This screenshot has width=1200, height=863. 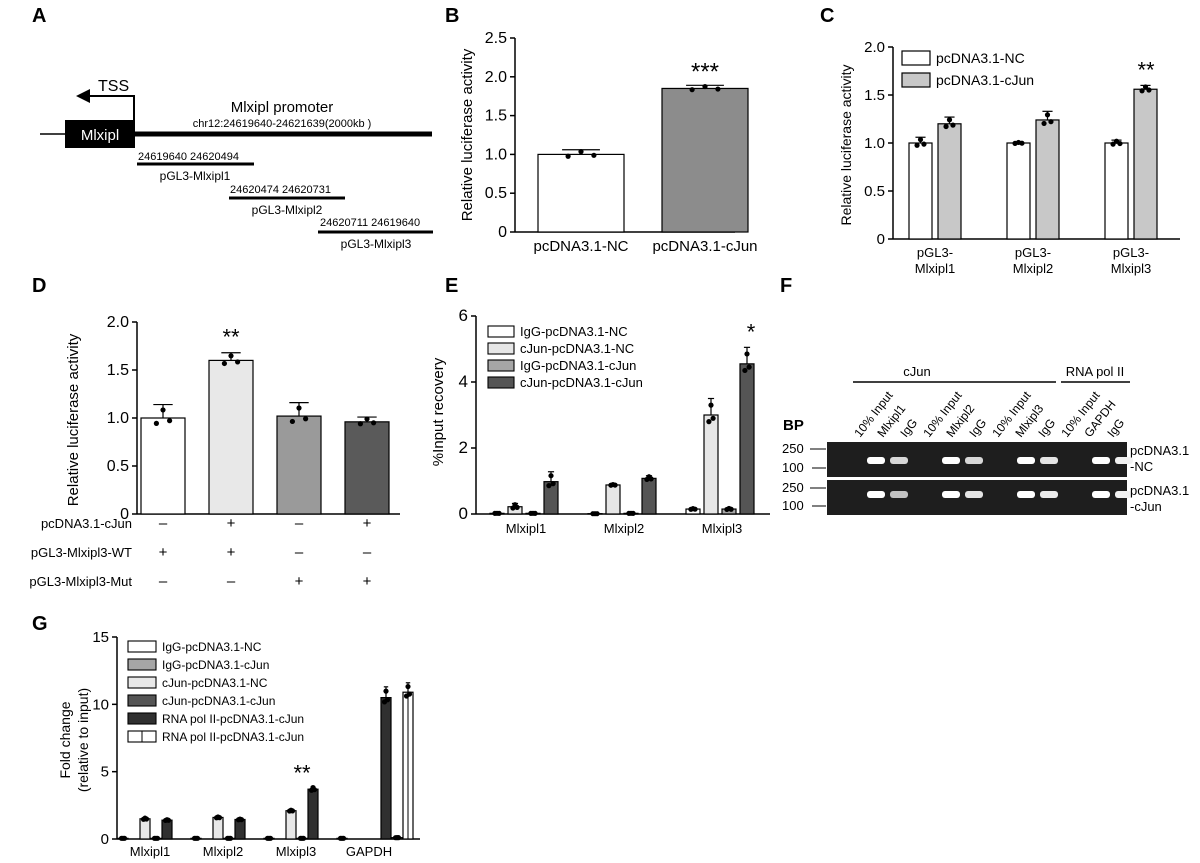 I want to click on gene-box, so click(x=100, y=134).